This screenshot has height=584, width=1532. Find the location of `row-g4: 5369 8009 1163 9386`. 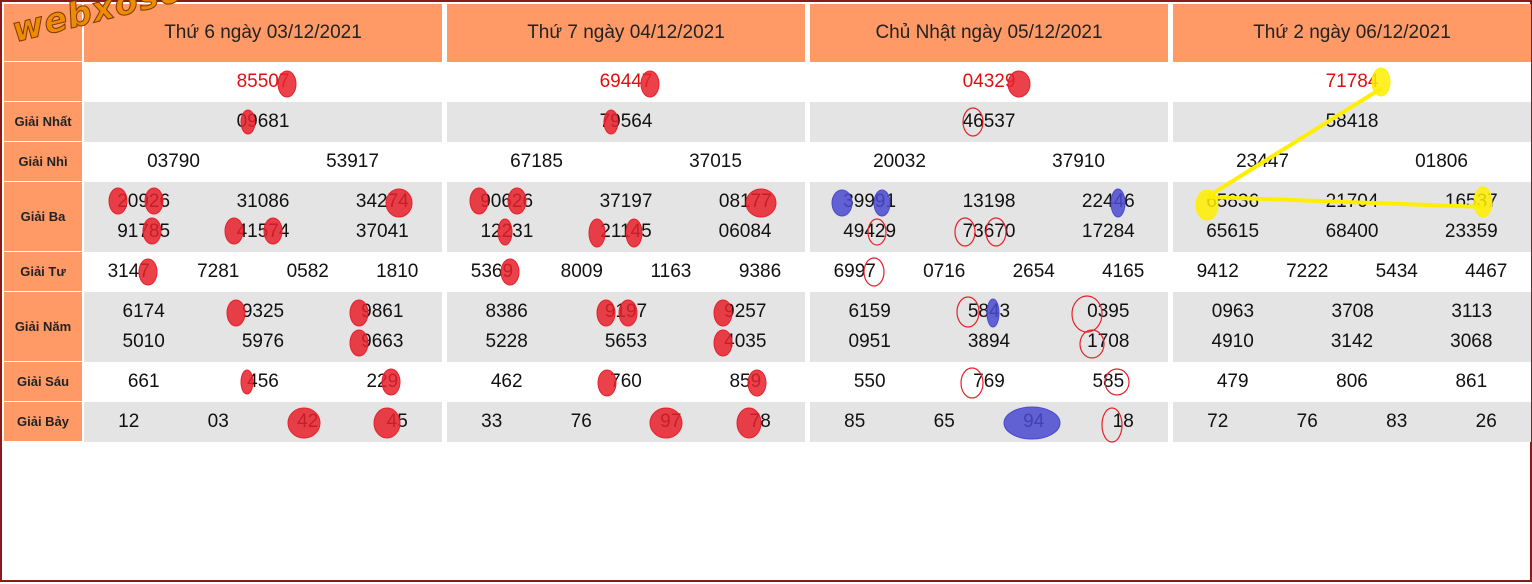

row-g4: 5369 8009 1163 9386 is located at coordinates (626, 272).